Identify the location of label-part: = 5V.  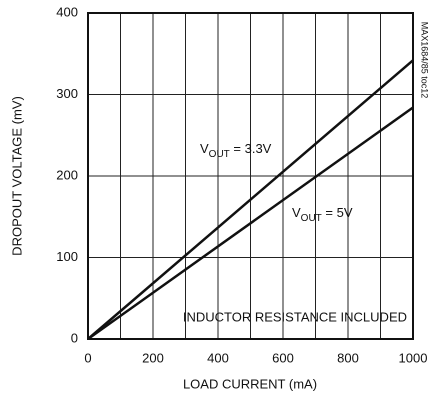
(337, 212).